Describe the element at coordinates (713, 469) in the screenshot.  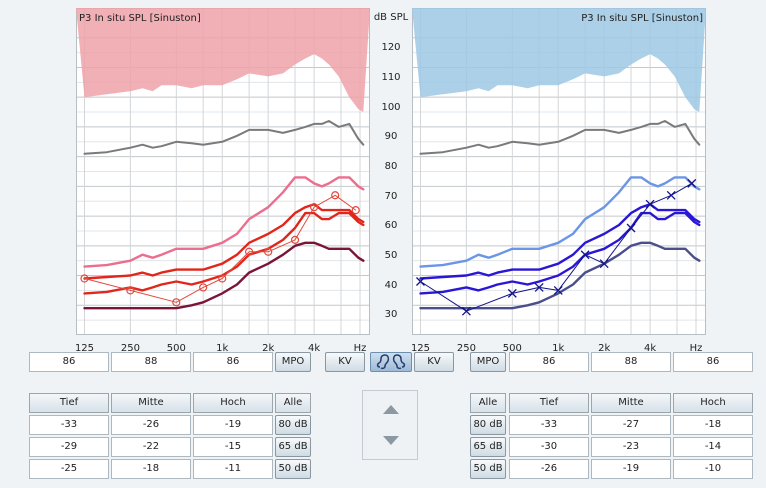
I see `right-gain-50-hoch: -10` at that location.